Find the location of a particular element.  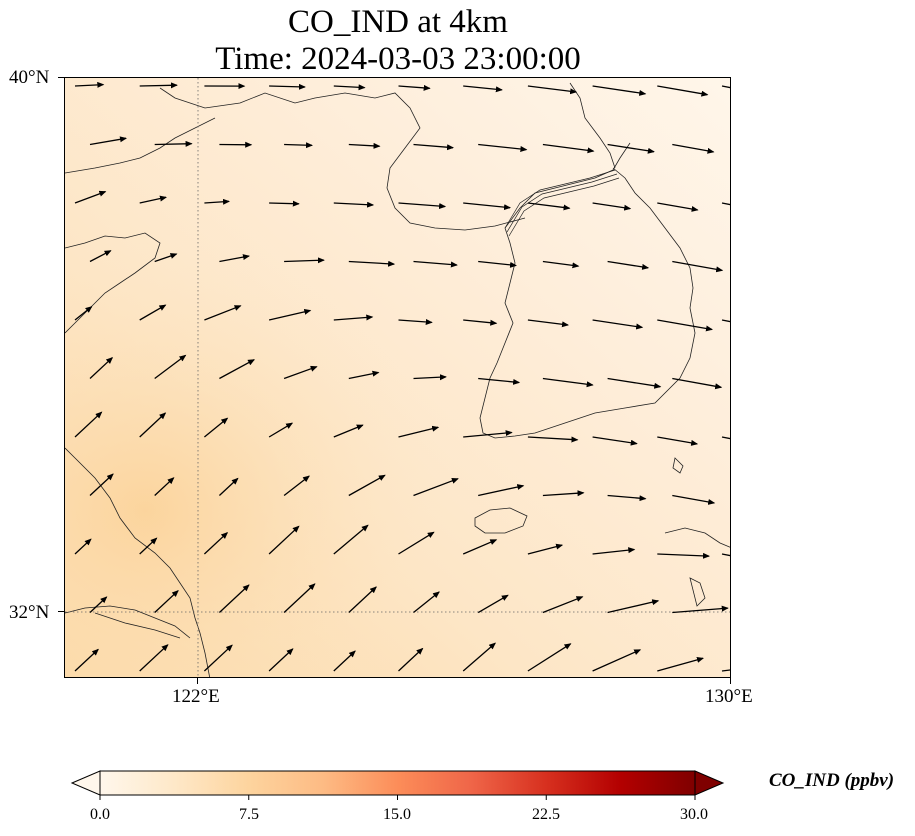

lat-label-32n: 32°N is located at coordinates (29, 612).